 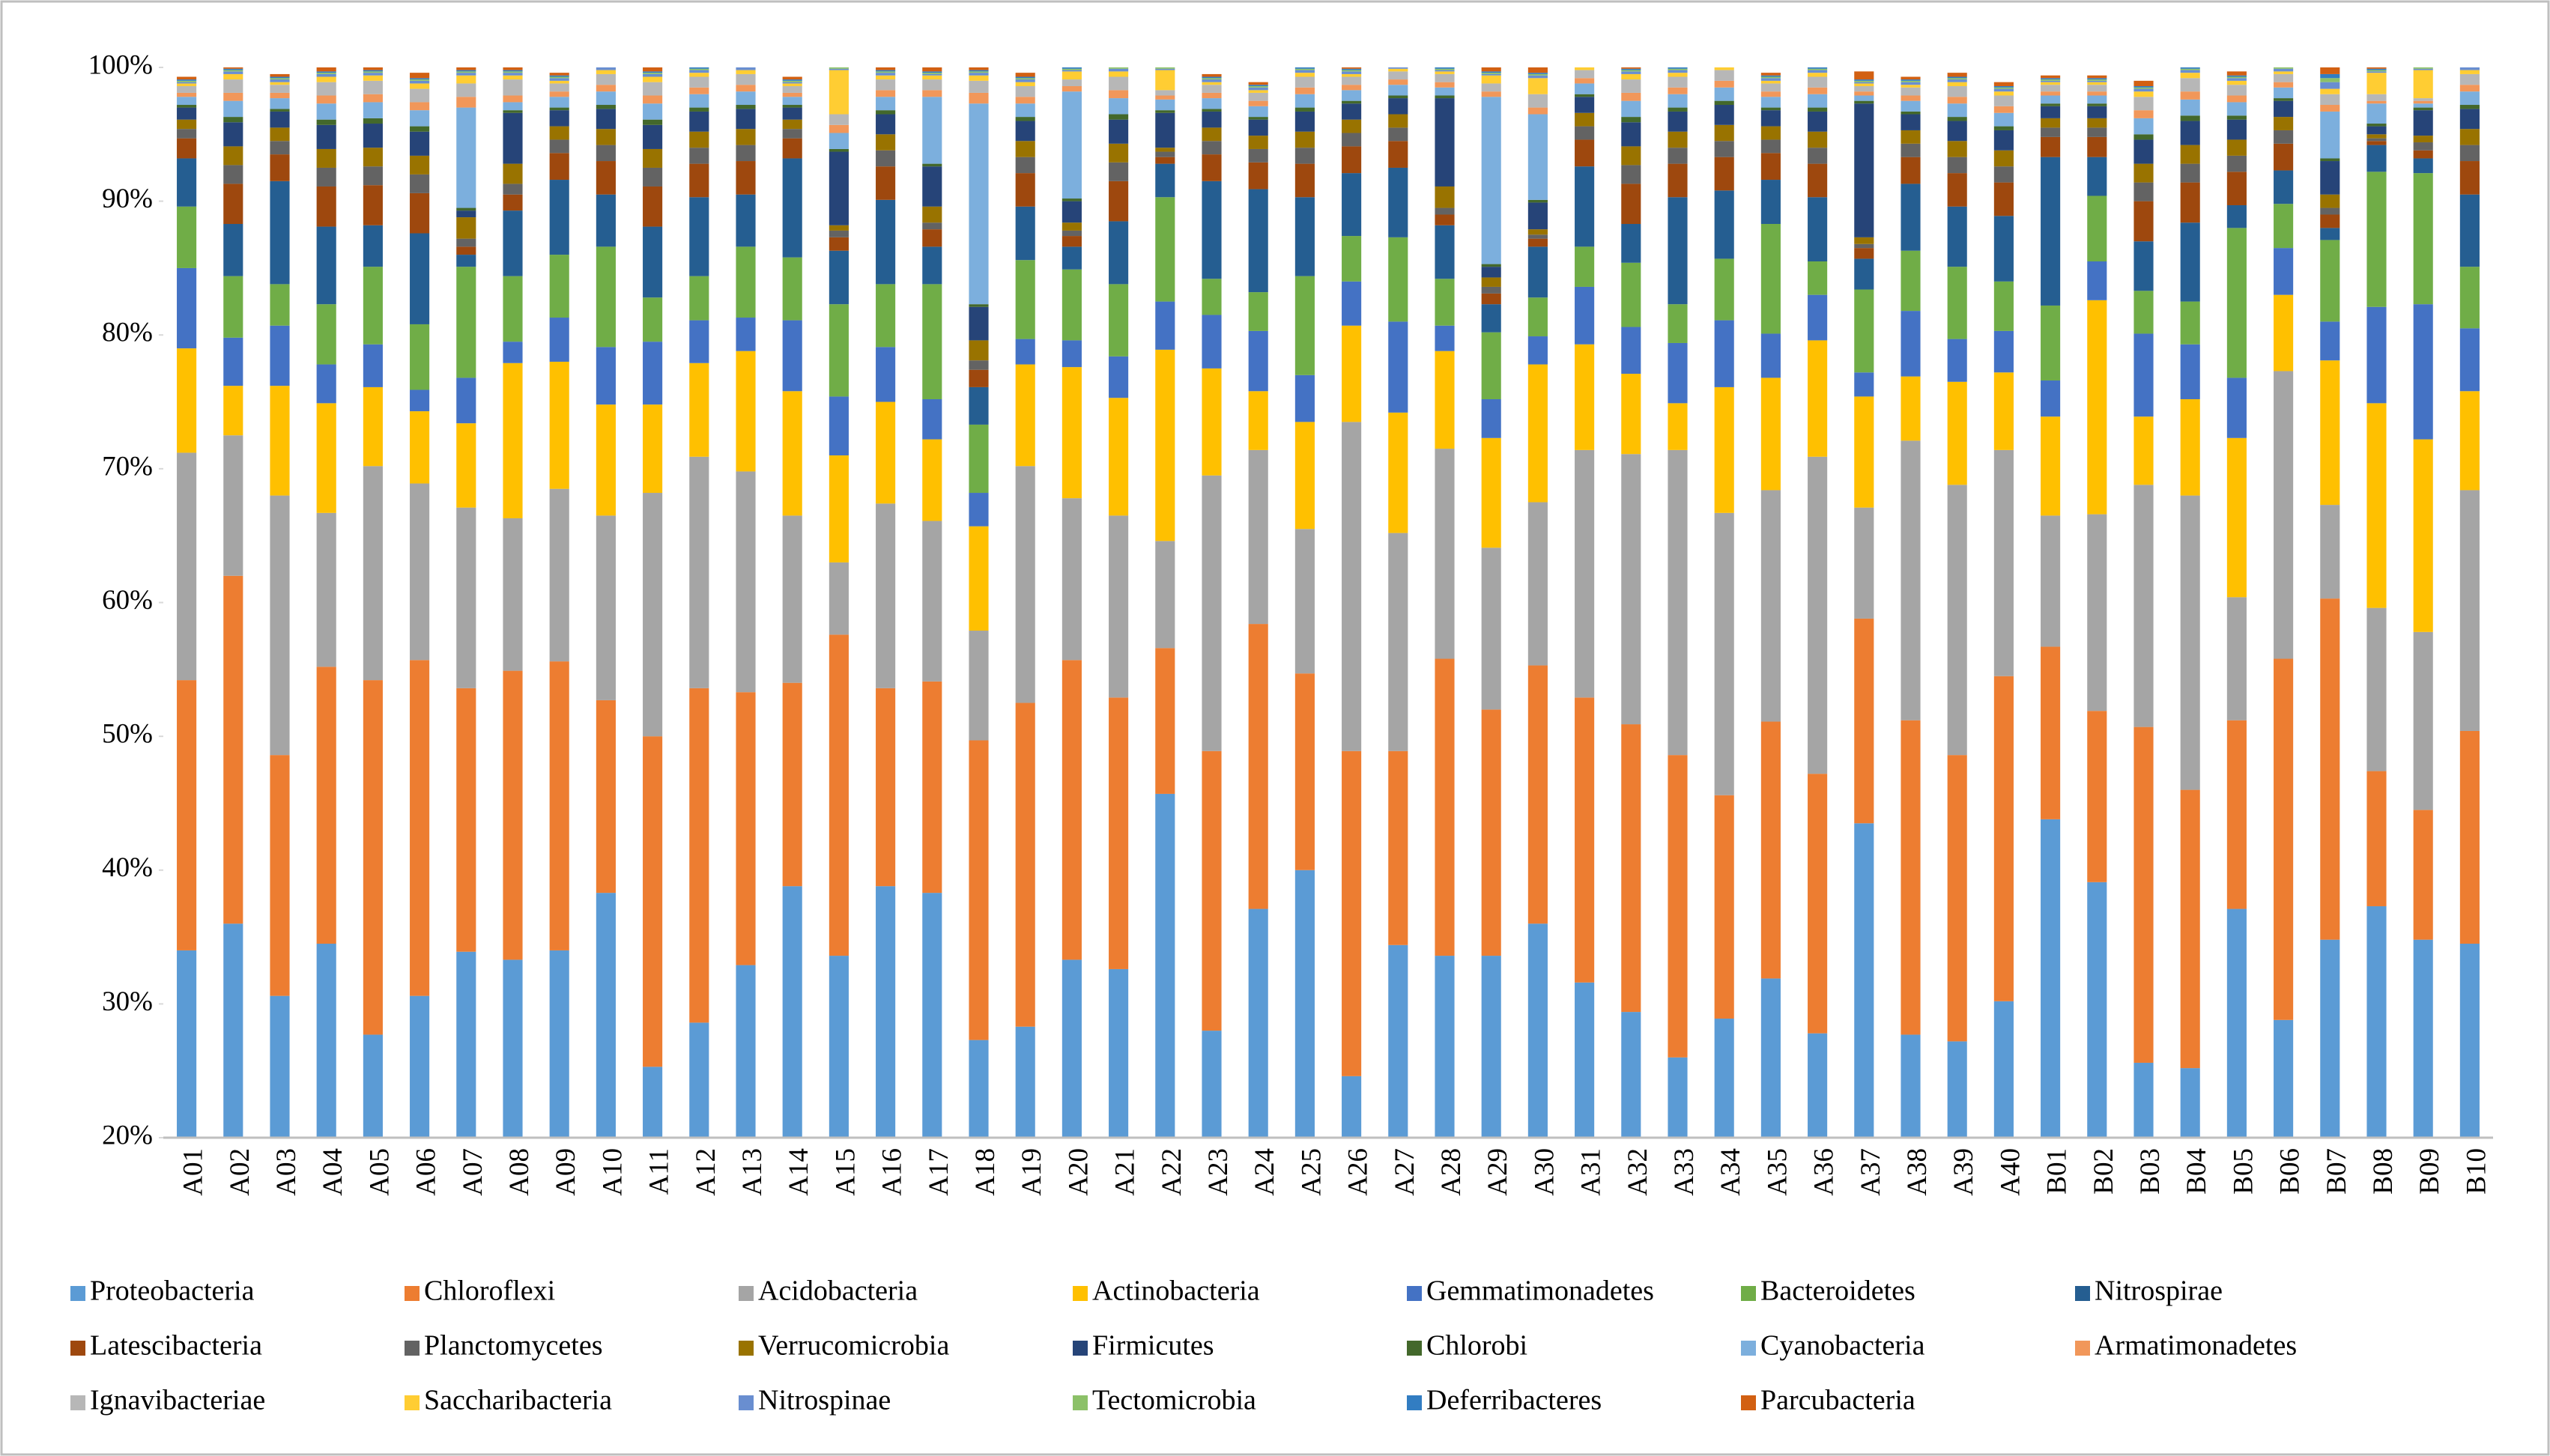 What do you see at coordinates (824, 1400) in the screenshot?
I see `legend-label: Nitrospinae` at bounding box center [824, 1400].